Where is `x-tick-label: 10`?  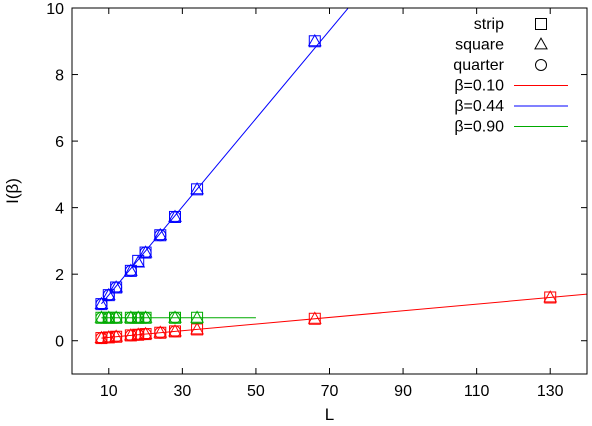 x-tick-label: 10 is located at coordinates (109, 391).